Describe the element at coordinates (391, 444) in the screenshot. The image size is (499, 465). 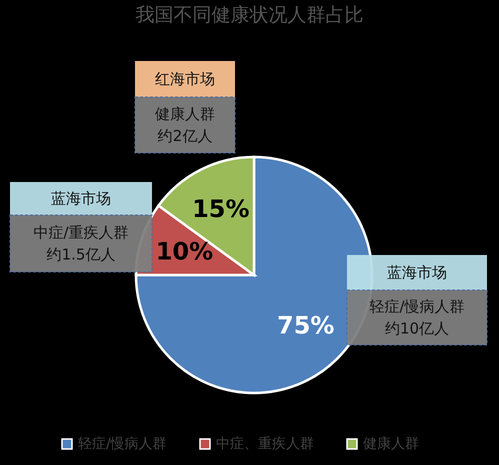
I see `legend-label: 健康人群` at that location.